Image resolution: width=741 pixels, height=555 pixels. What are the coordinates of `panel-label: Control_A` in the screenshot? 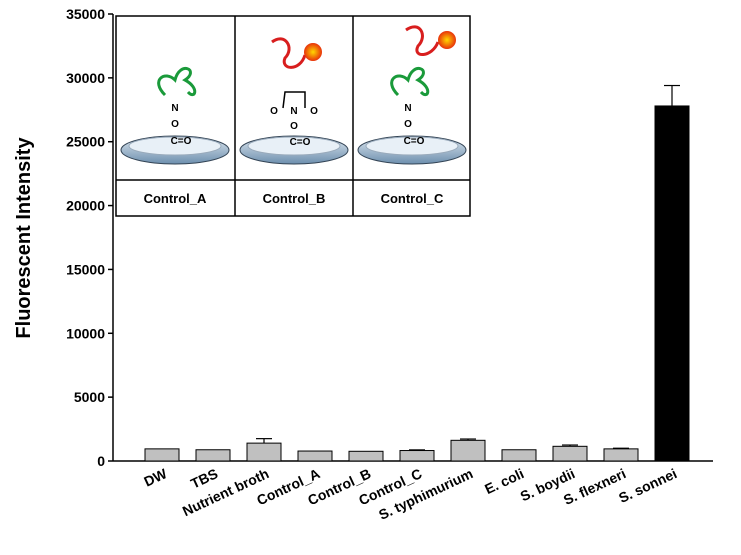 It's located at (175, 198).